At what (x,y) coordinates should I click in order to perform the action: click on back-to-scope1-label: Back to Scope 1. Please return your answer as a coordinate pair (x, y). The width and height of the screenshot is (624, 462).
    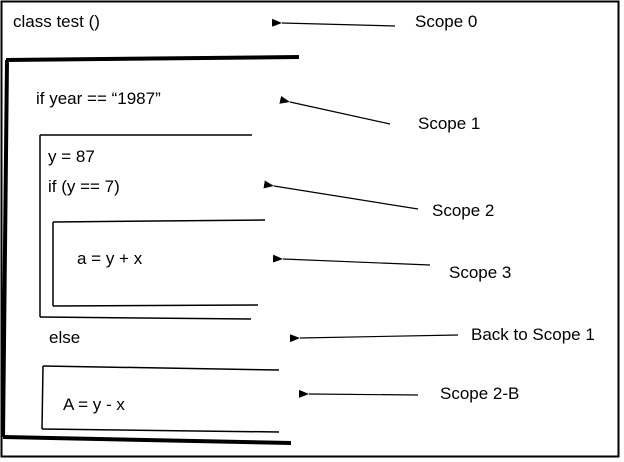
    Looking at the image, I should click on (533, 334).